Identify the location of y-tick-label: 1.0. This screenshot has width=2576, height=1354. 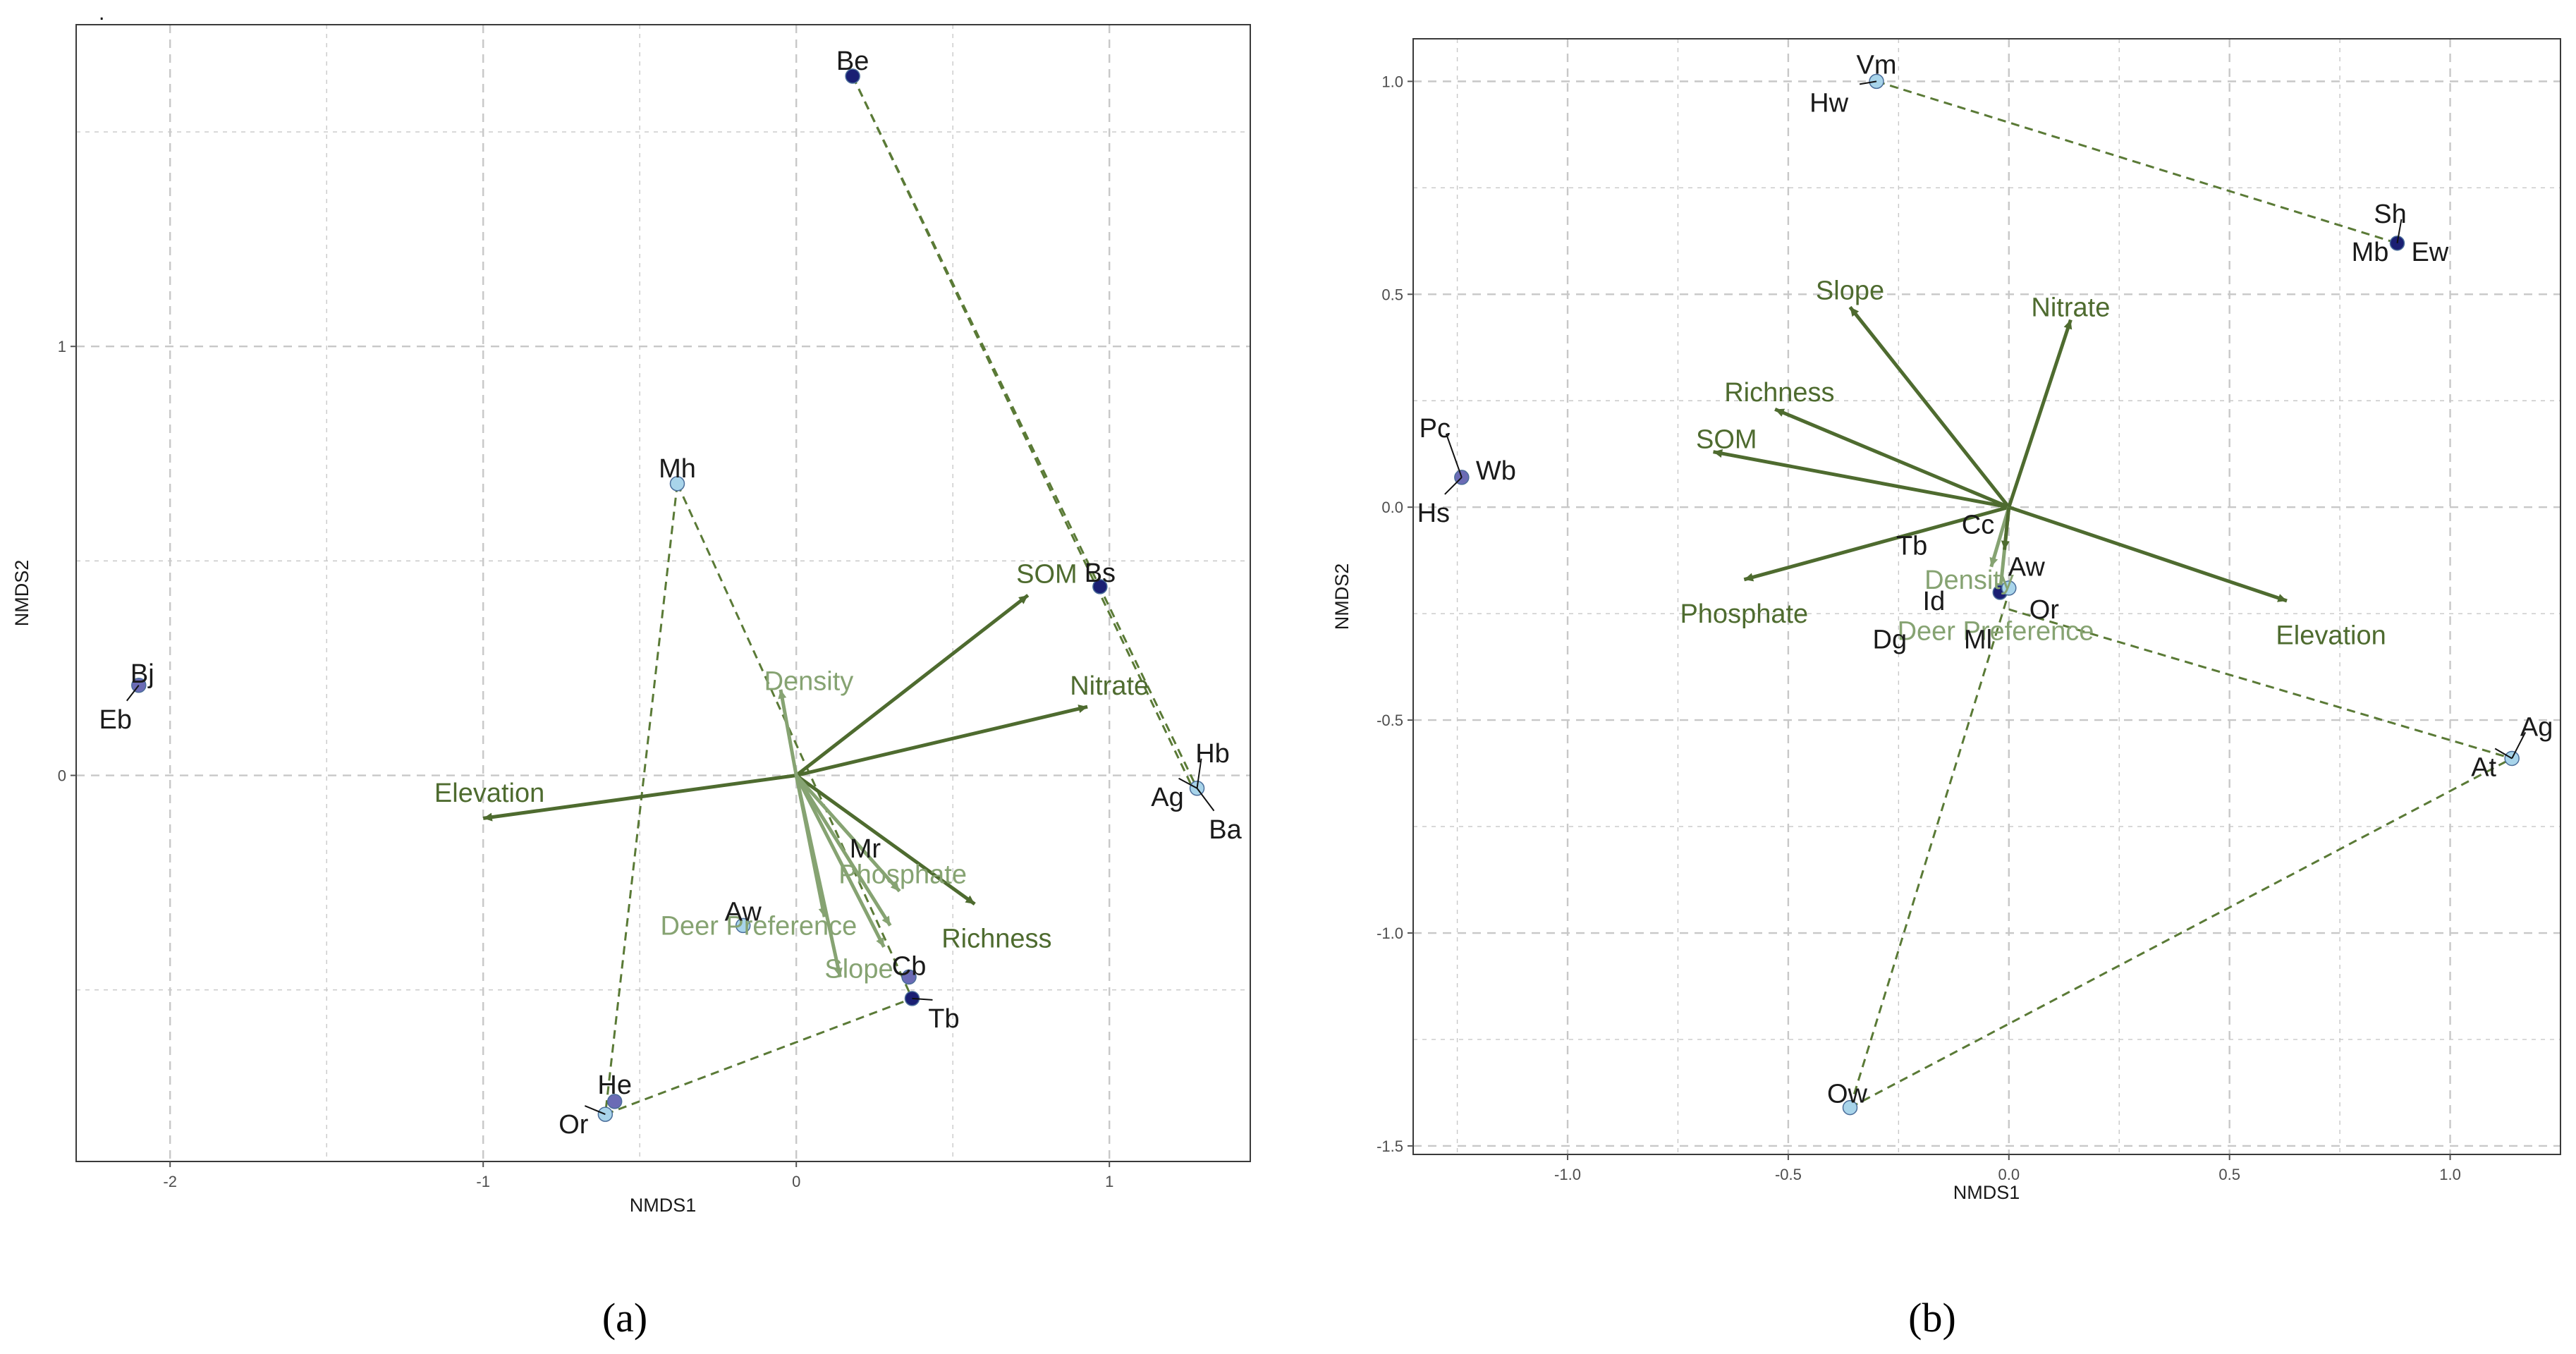
(1392, 81).